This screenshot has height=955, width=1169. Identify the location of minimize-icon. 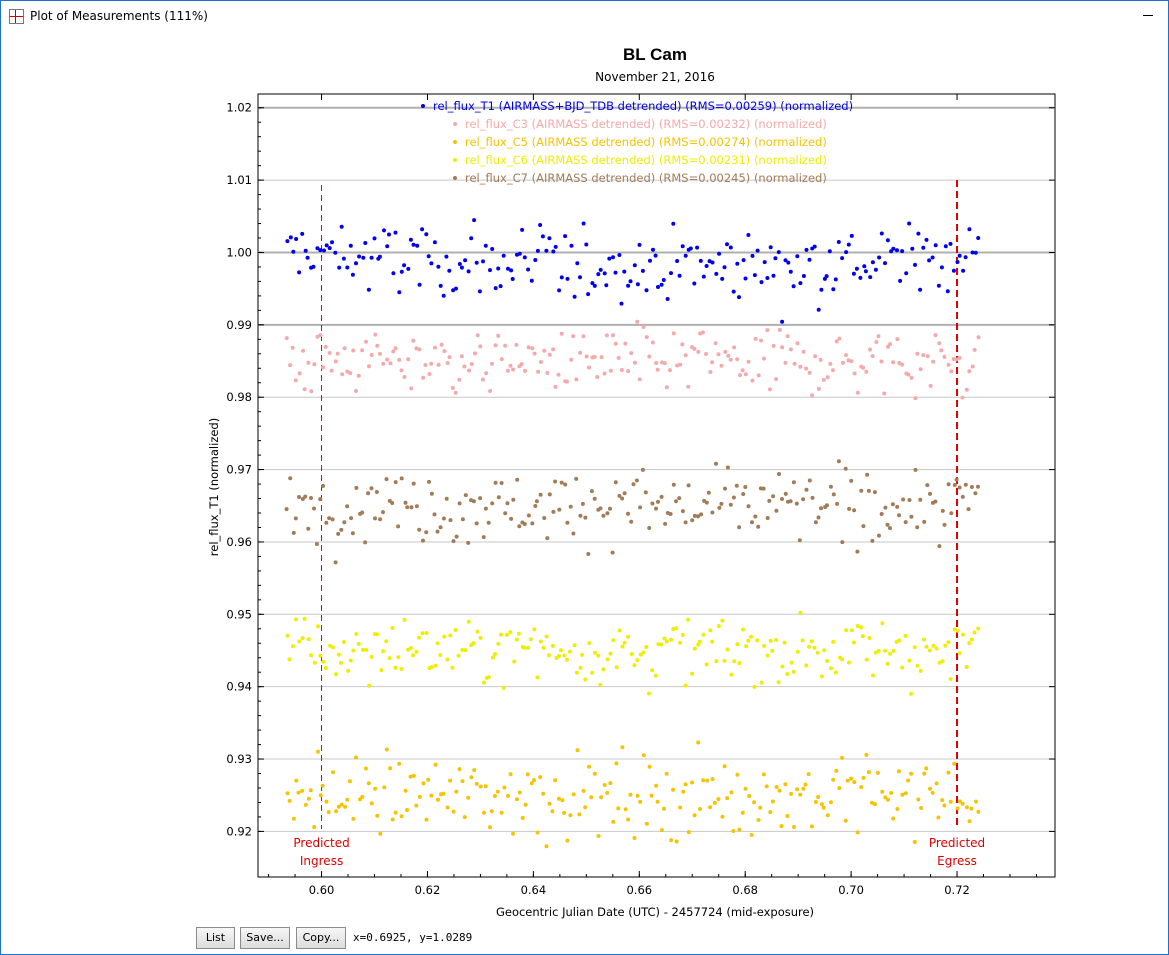
(1155, 15).